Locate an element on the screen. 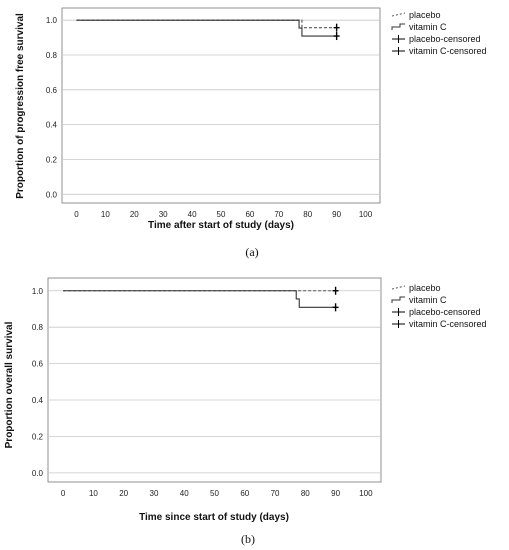 The image size is (509, 550). x-tick-label-b: 30 is located at coordinates (154, 493).